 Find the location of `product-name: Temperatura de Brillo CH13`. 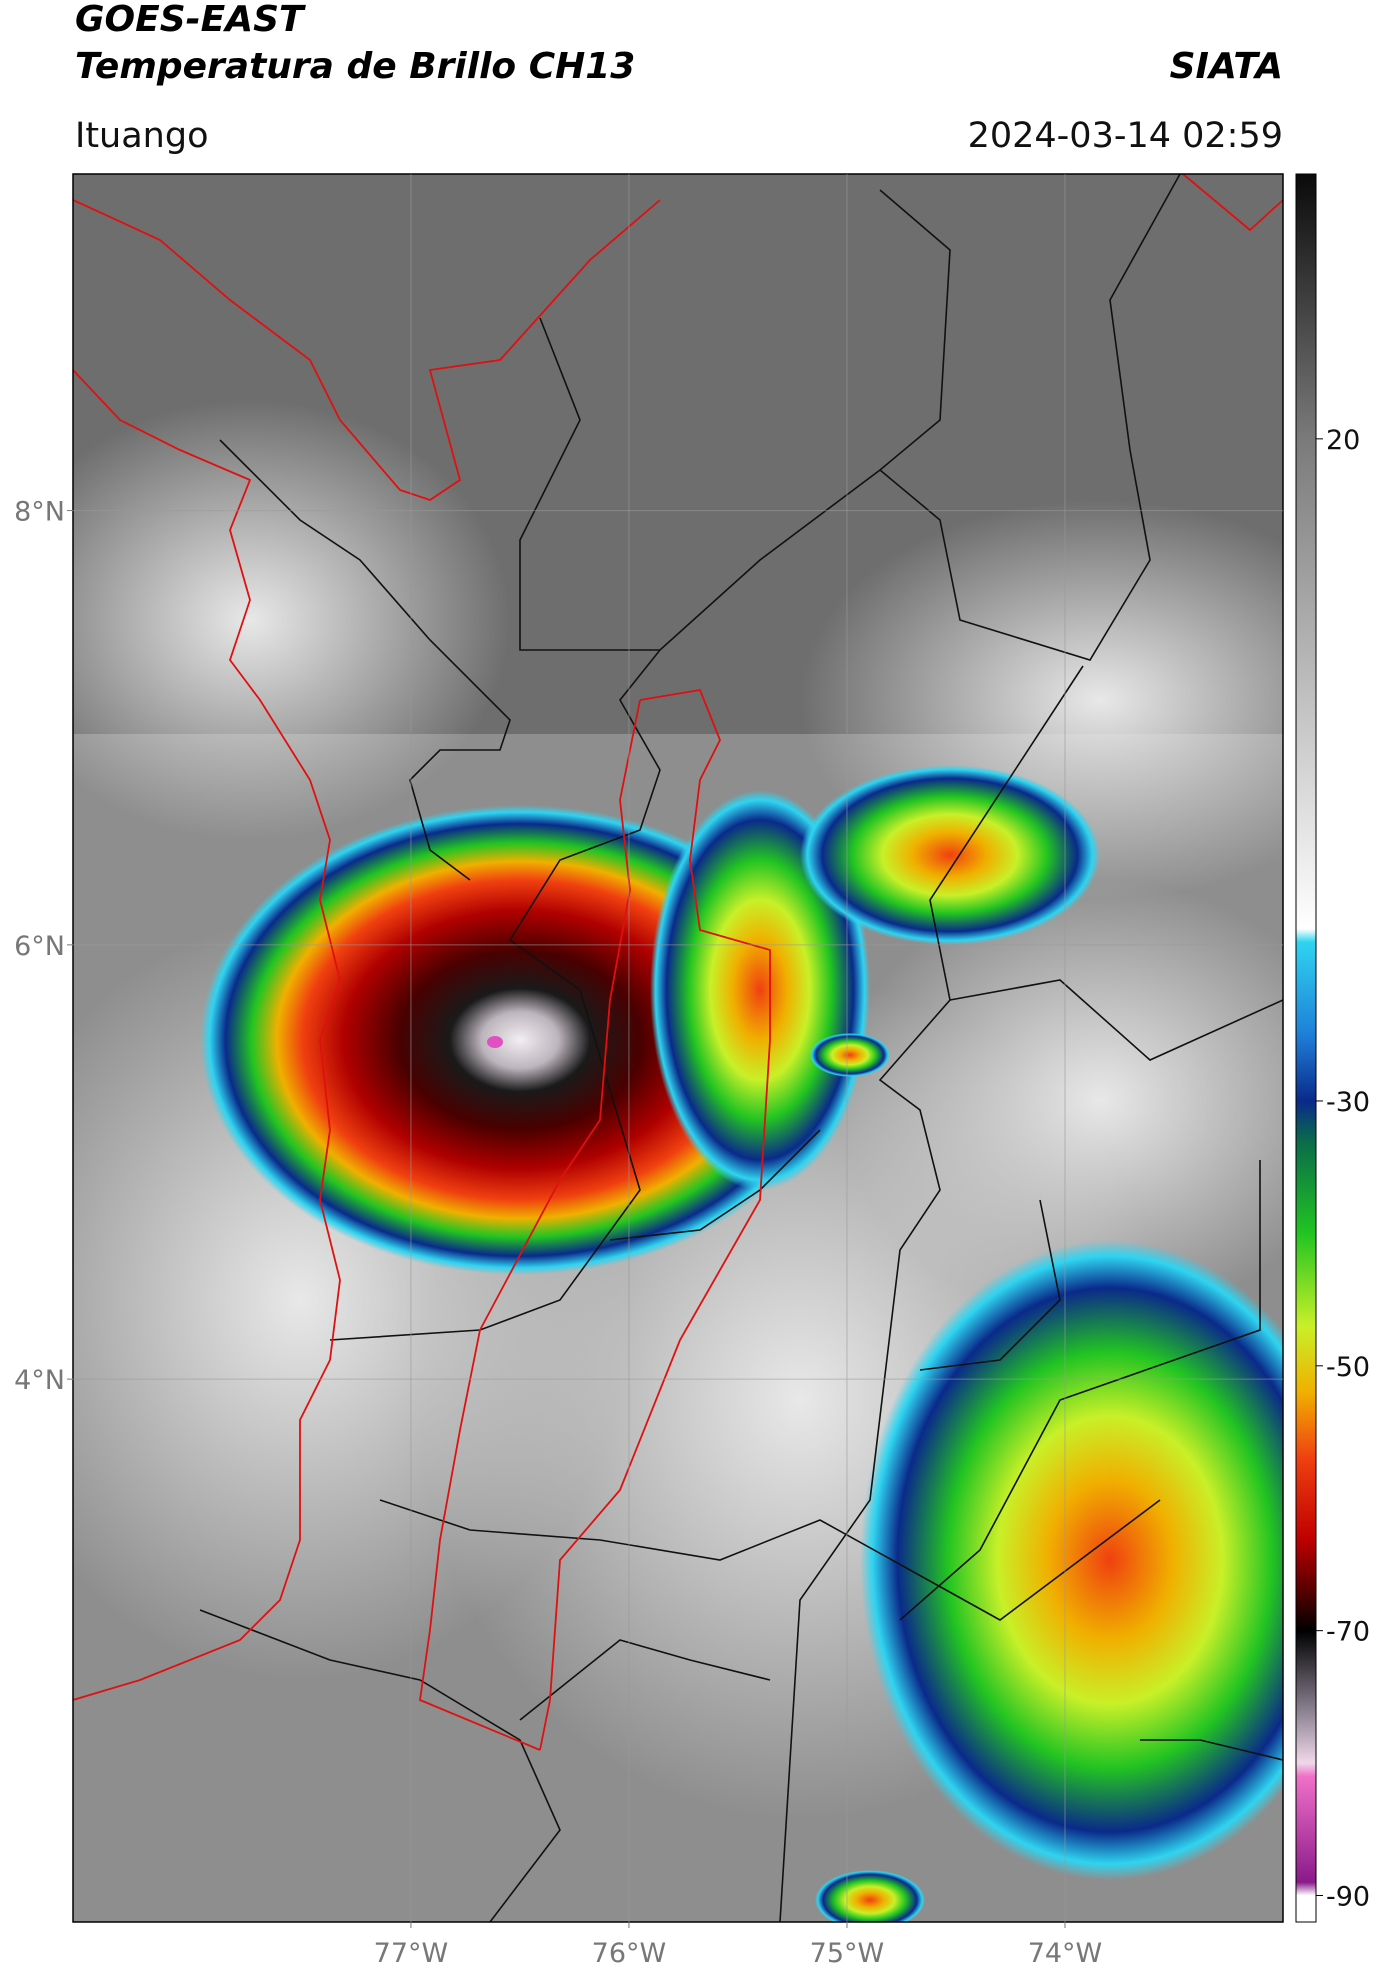

product-name: Temperatura de Brillo CH13 is located at coordinates (355, 66).